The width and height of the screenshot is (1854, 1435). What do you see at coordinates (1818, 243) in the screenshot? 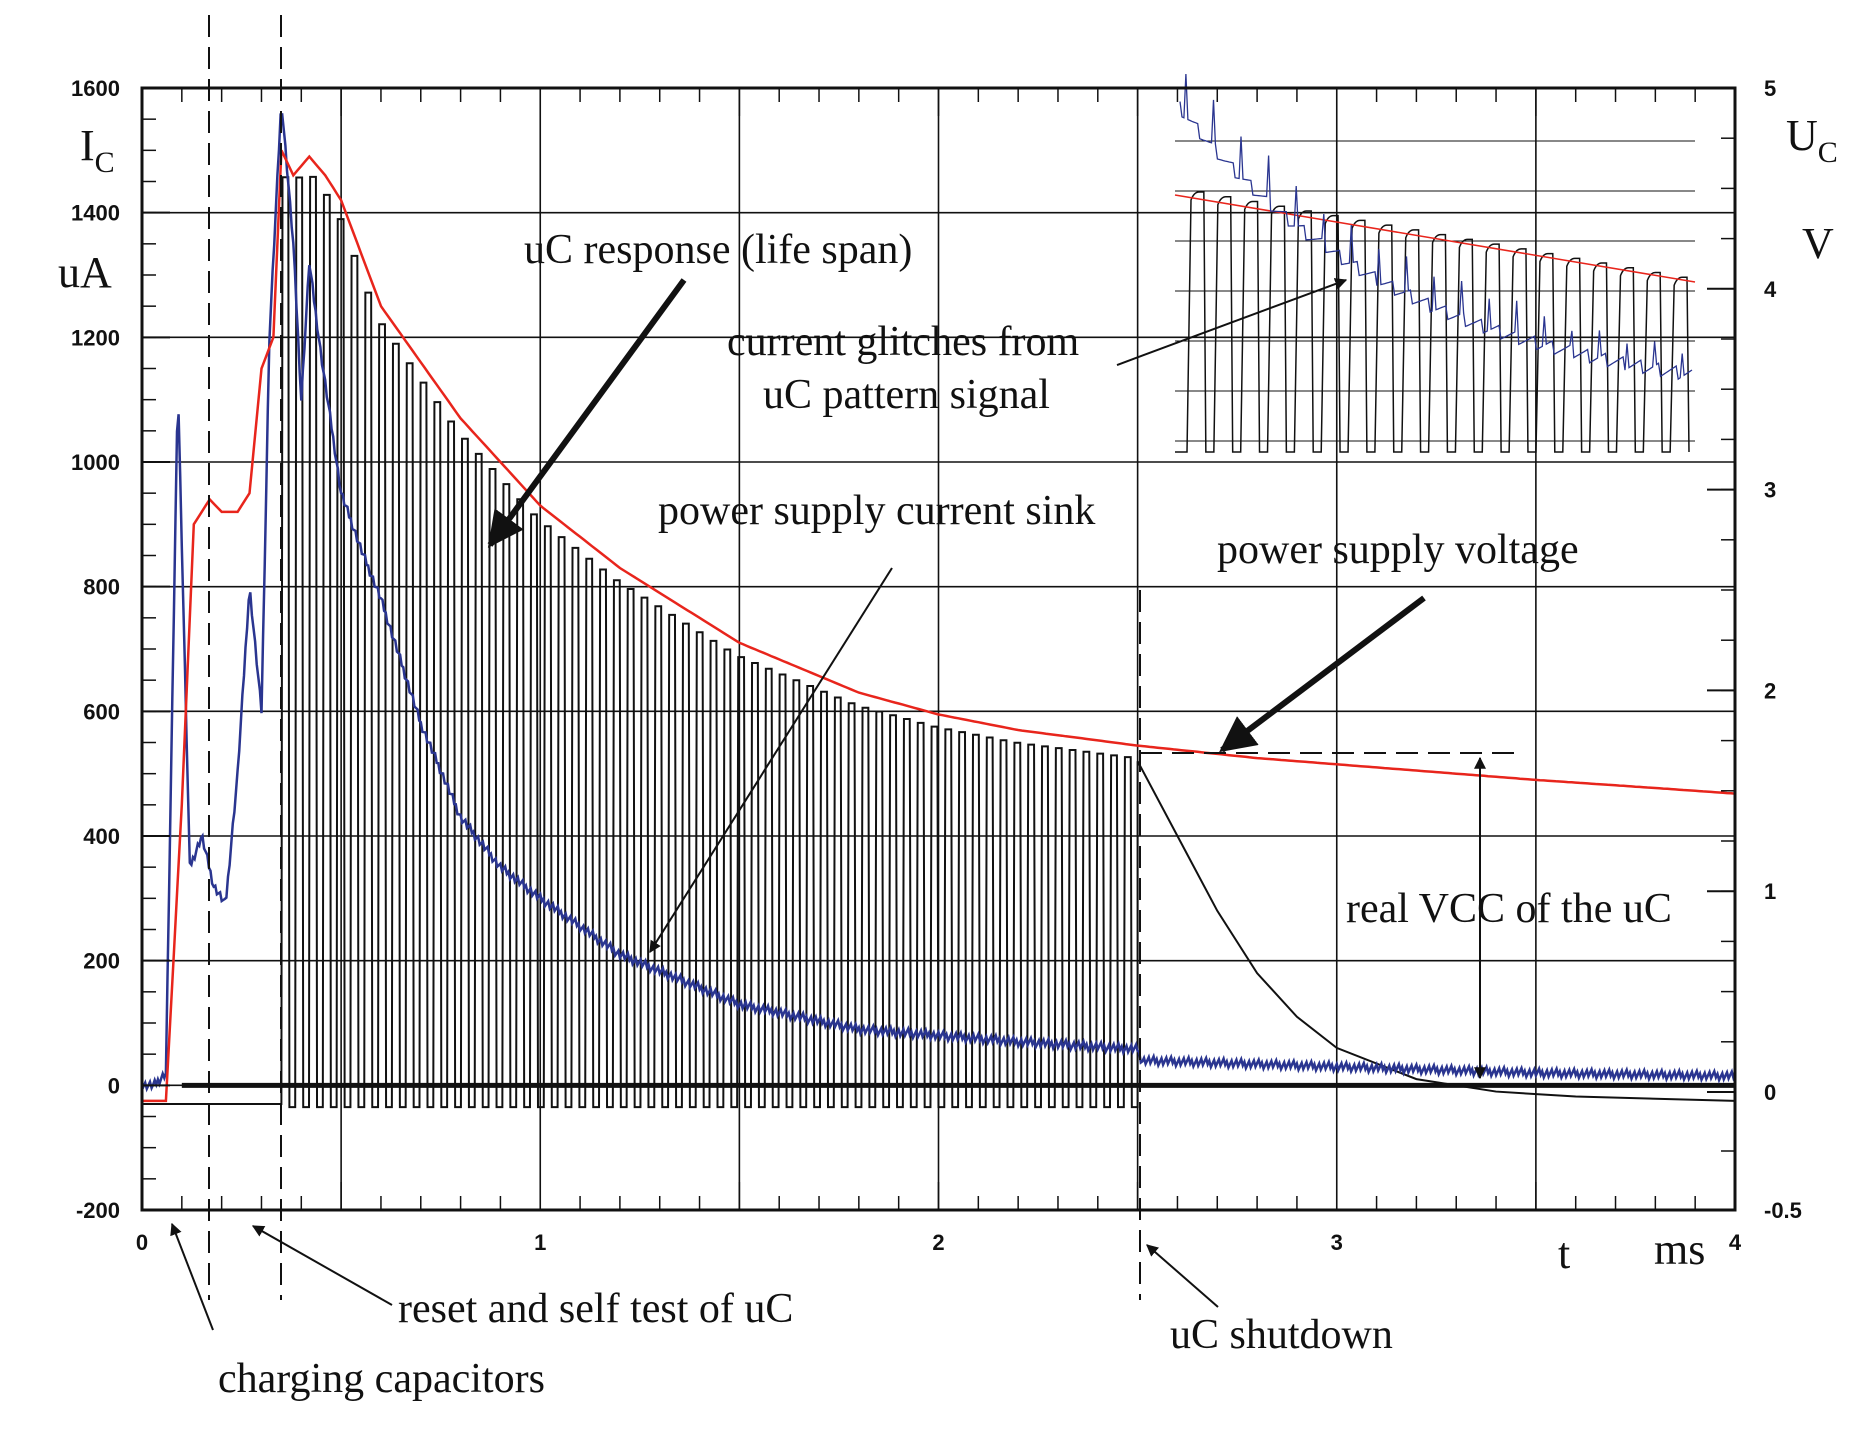
I see `y-right-unit: V` at bounding box center [1818, 243].